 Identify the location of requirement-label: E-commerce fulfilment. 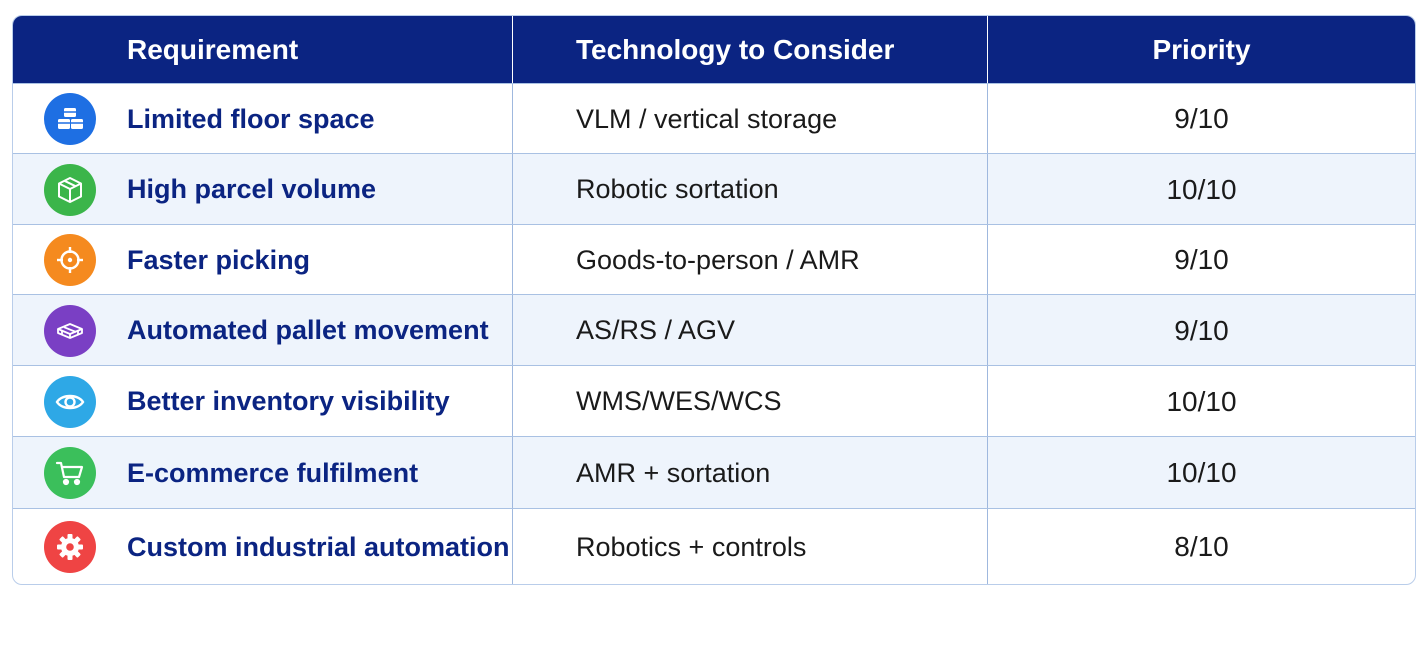
(273, 472).